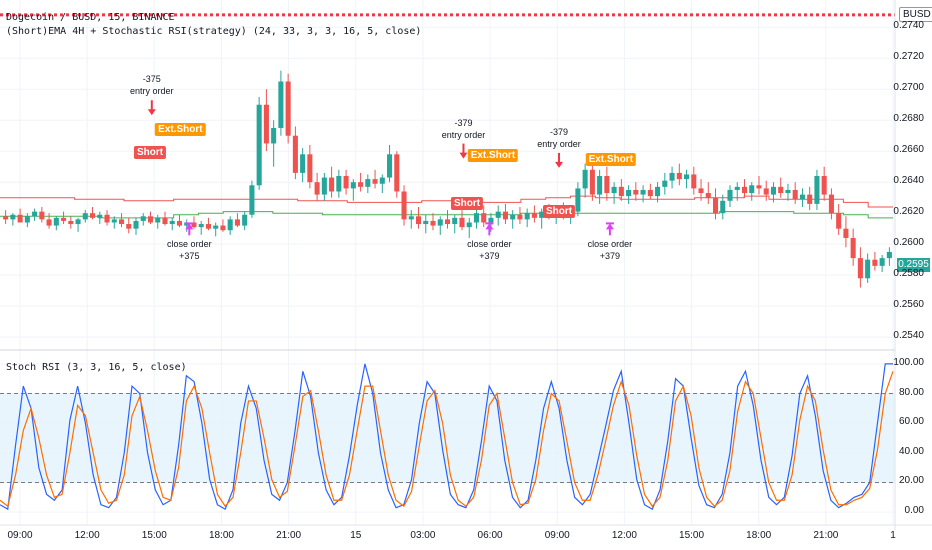 The image size is (932, 550). I want to click on close-arrow-head, so click(189, 226).